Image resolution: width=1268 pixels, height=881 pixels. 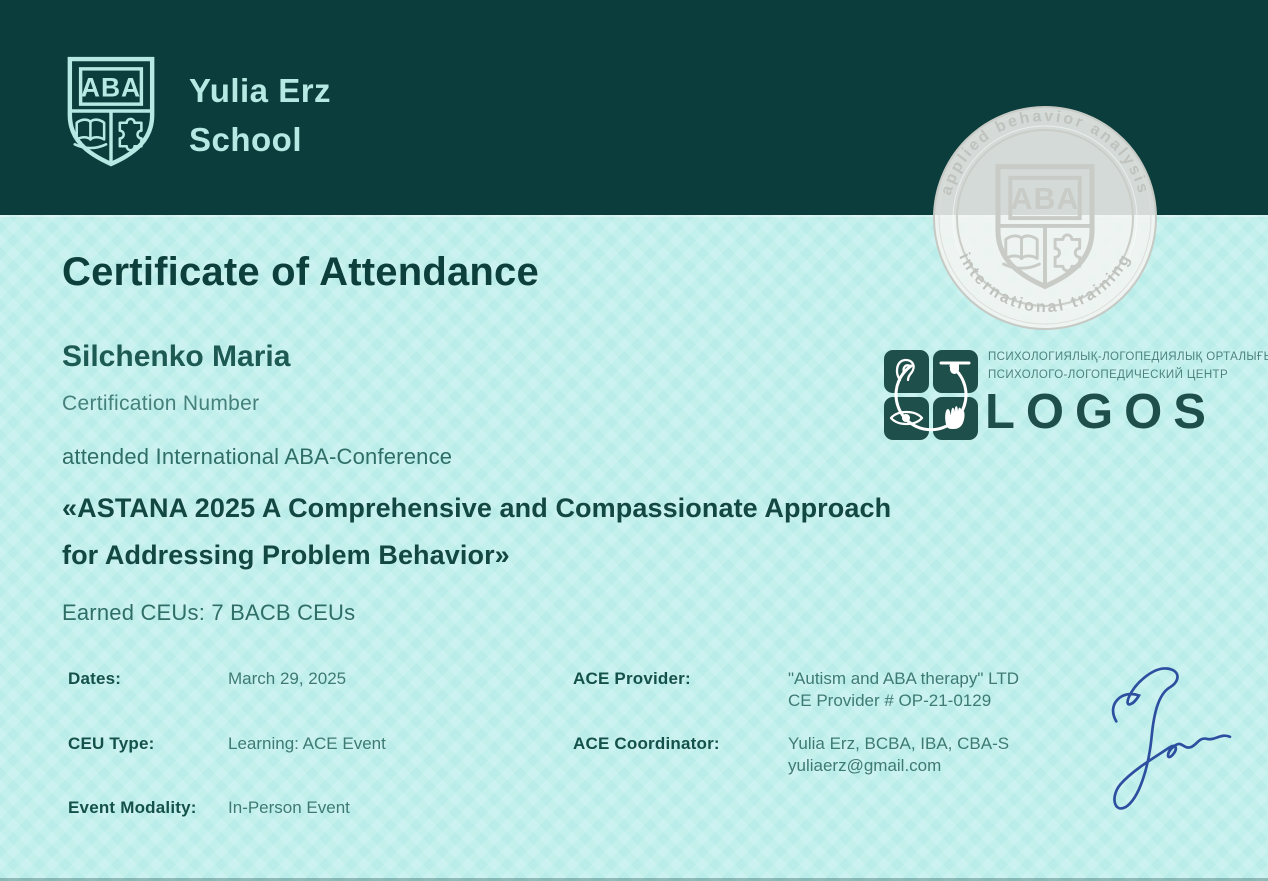 I want to click on attended-line: attended International ABA-Conference, so click(x=257, y=456).